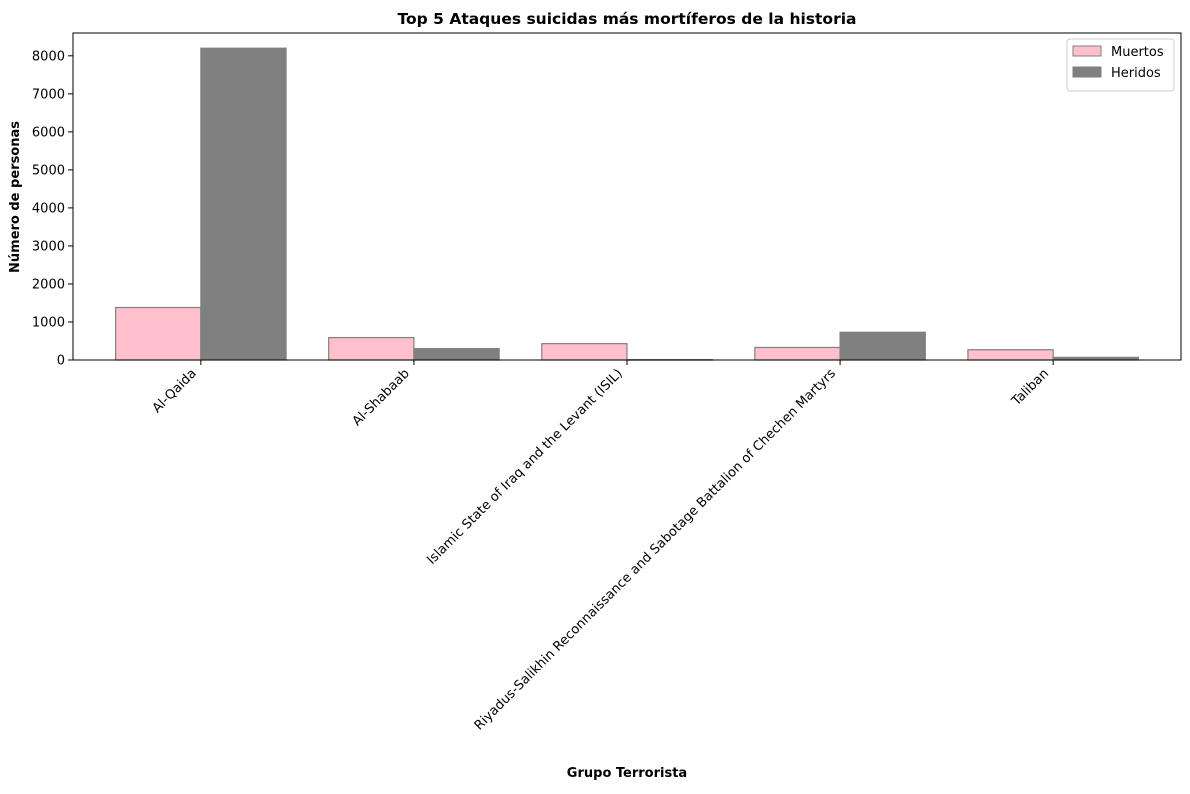  What do you see at coordinates (48, 94) in the screenshot?
I see `y-tick-label: 7000` at bounding box center [48, 94].